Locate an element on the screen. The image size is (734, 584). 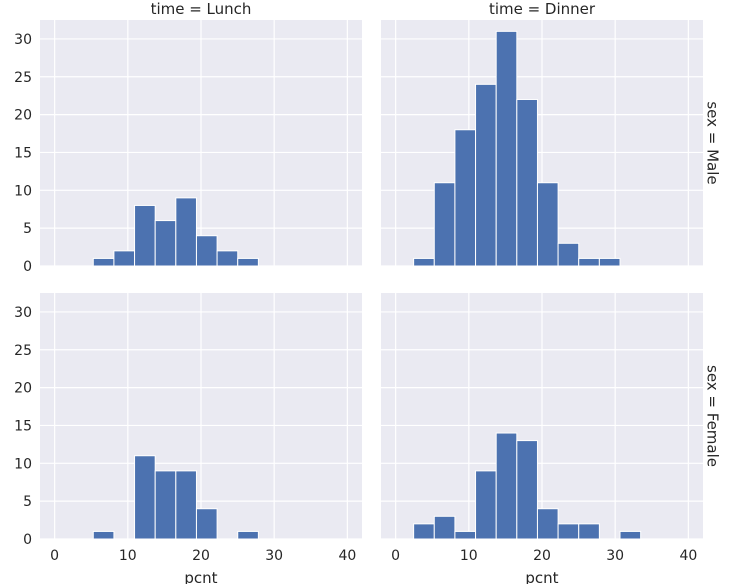
row-title: sex = Female is located at coordinates (713, 416).